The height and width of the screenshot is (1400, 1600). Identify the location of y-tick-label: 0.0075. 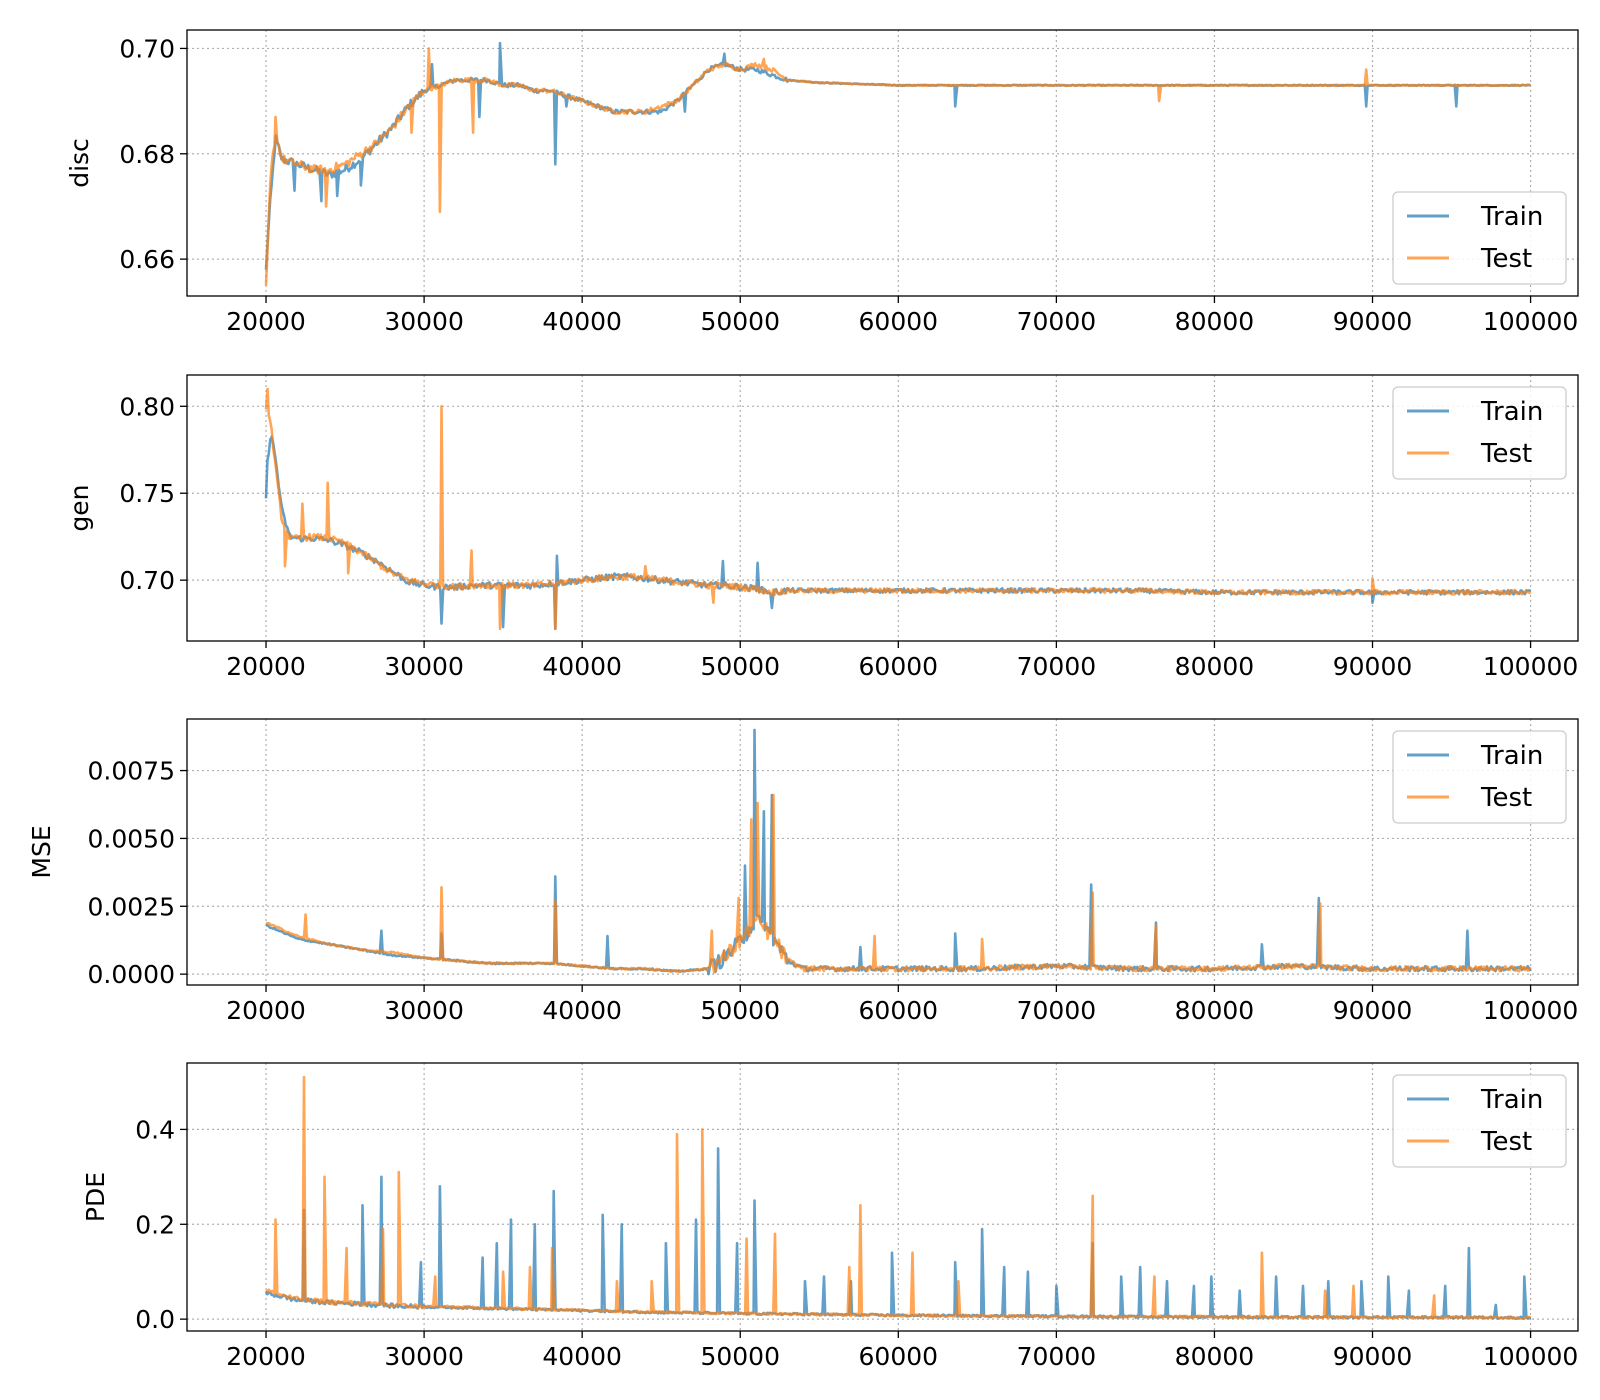
(131, 771).